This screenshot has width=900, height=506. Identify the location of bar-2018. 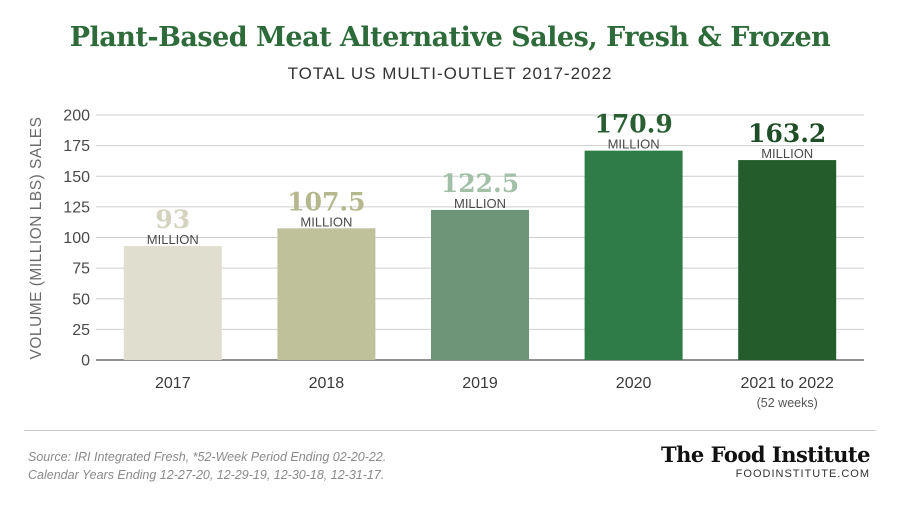
(326, 294).